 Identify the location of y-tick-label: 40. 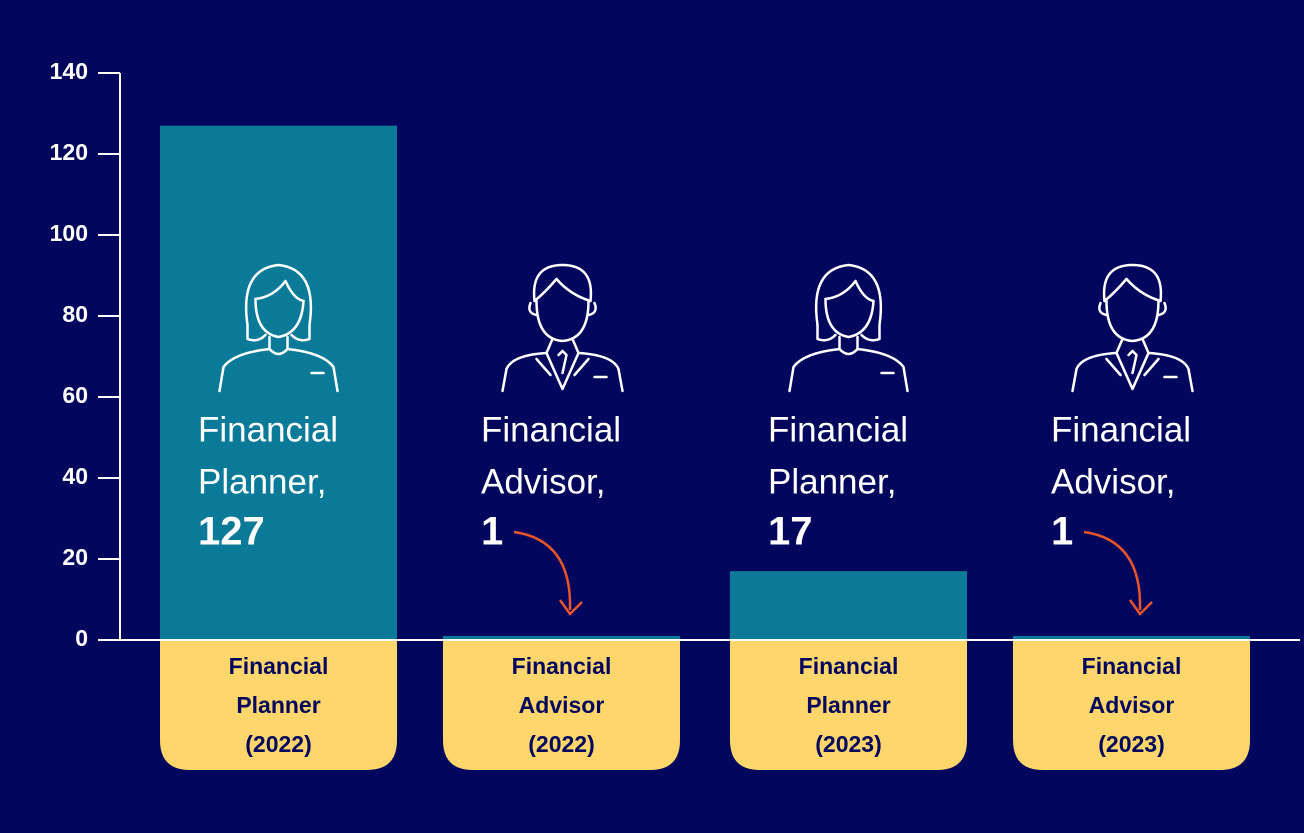
(75, 476).